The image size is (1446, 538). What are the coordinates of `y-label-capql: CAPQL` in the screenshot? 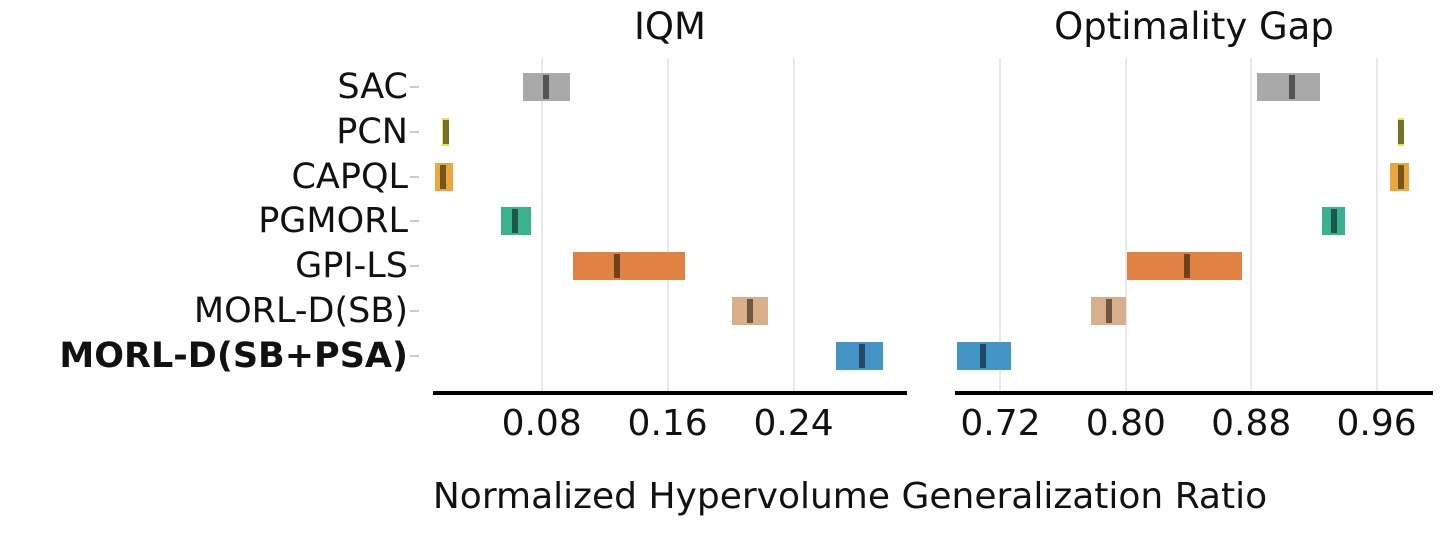 It's located at (349, 176).